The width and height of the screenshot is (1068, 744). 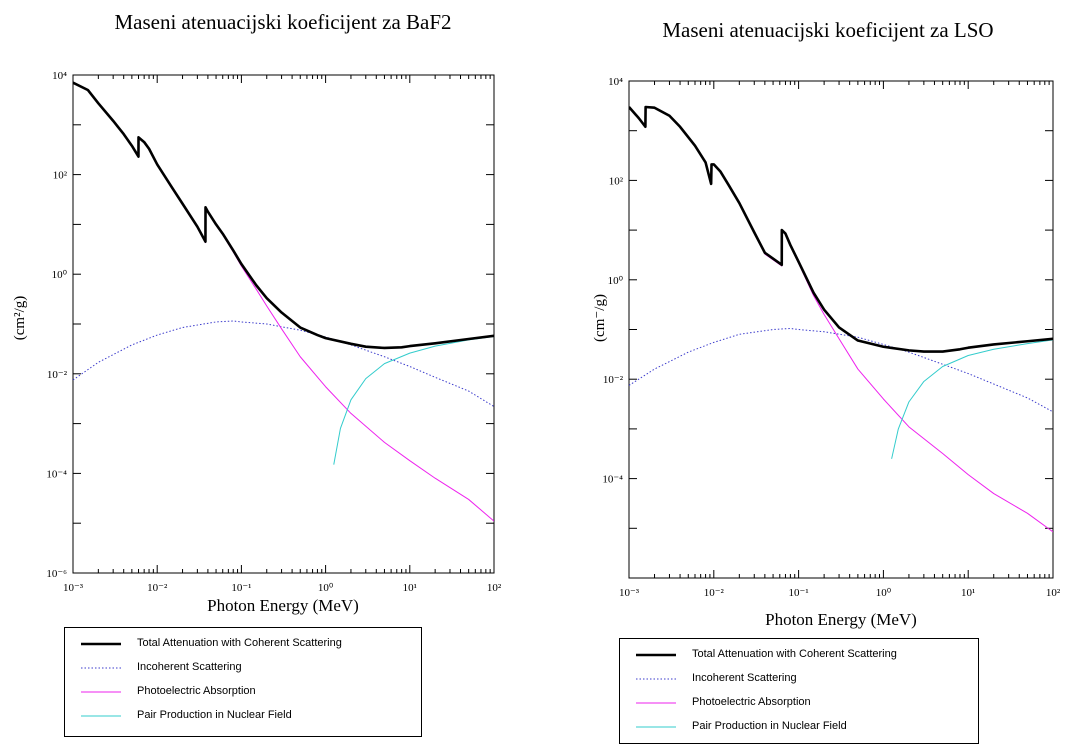 I want to click on chart-title: Maseni atenuacijski koeficijent za BaF2, so click(x=283, y=22).